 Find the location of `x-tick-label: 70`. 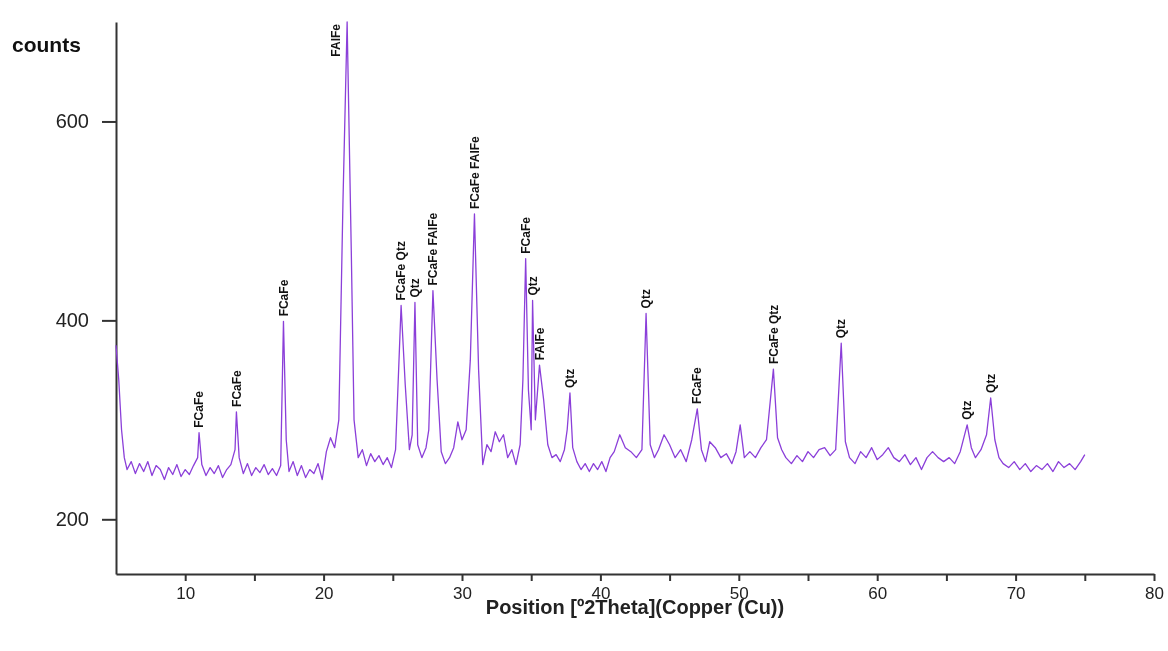

x-tick-label: 70 is located at coordinates (1016, 594).